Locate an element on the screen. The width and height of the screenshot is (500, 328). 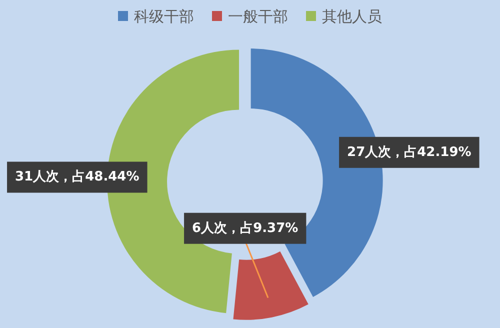
legend-label: 一般干部 is located at coordinates (258, 17).